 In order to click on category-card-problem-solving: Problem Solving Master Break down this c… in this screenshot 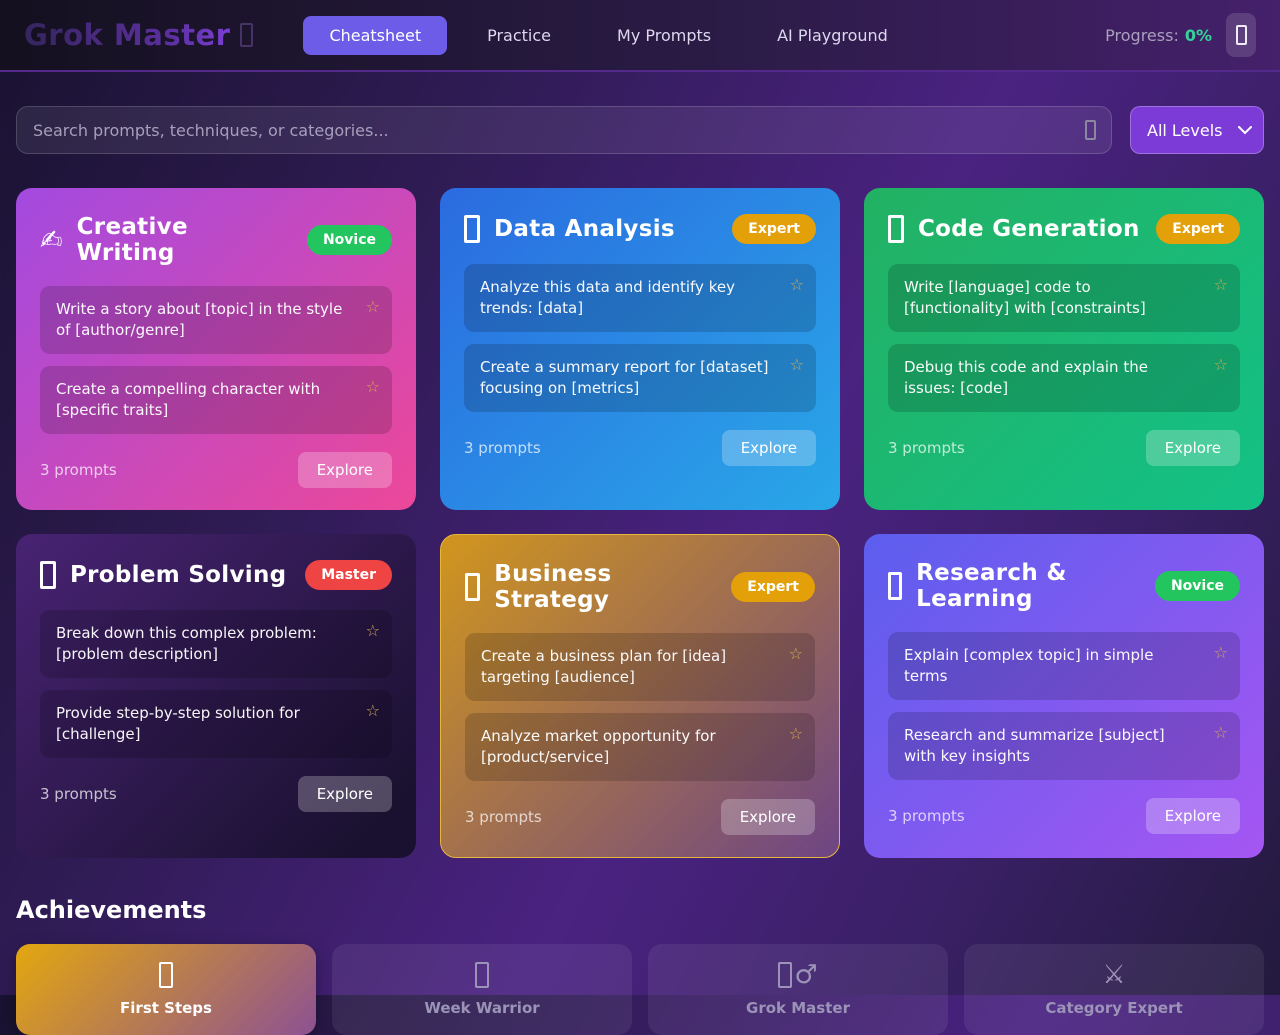, I will do `click(216, 696)`.